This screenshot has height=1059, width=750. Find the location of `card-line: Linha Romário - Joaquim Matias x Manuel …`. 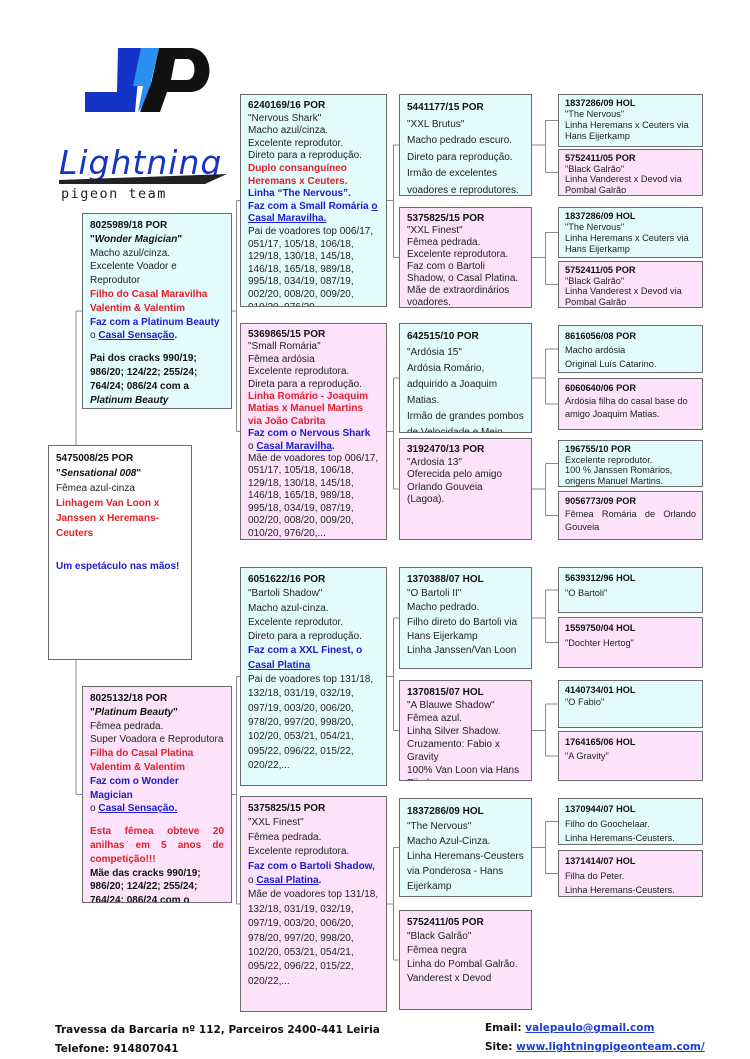

card-line: Linha Romário - Joaquim Matias x Manuel … is located at coordinates (313, 409).